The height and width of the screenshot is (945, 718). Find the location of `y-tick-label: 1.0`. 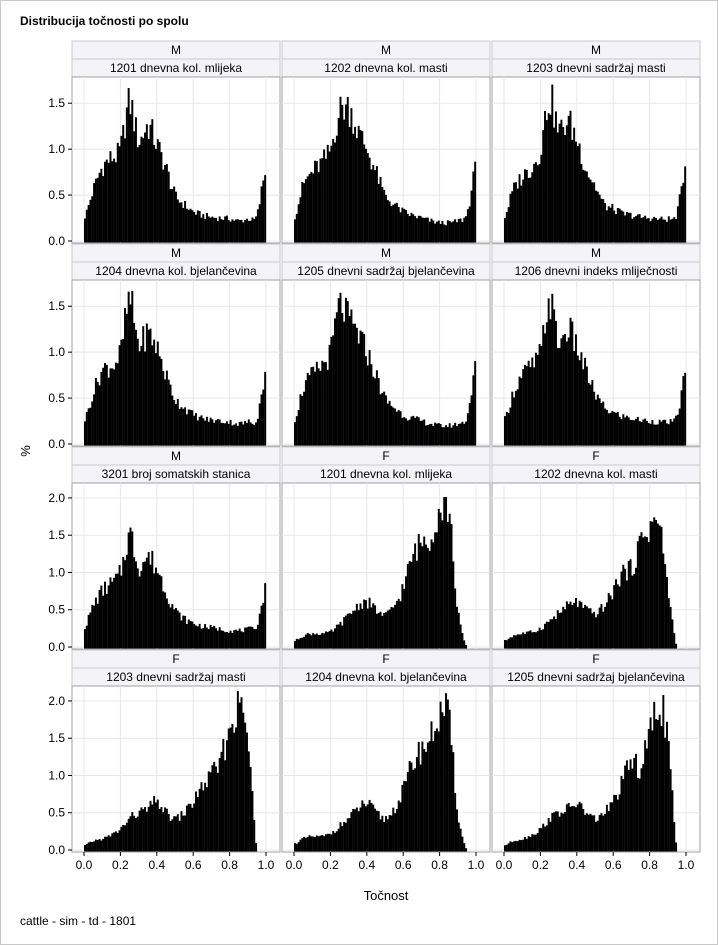

y-tick-label: 1.0 is located at coordinates (56, 775).